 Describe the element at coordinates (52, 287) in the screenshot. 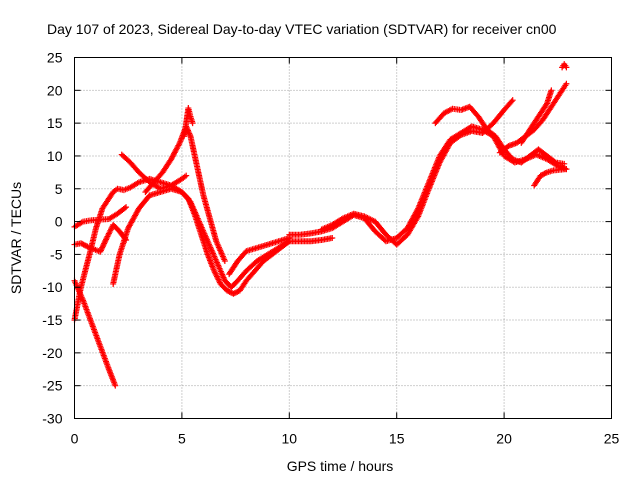

I see `y-tick-label: -10` at that location.